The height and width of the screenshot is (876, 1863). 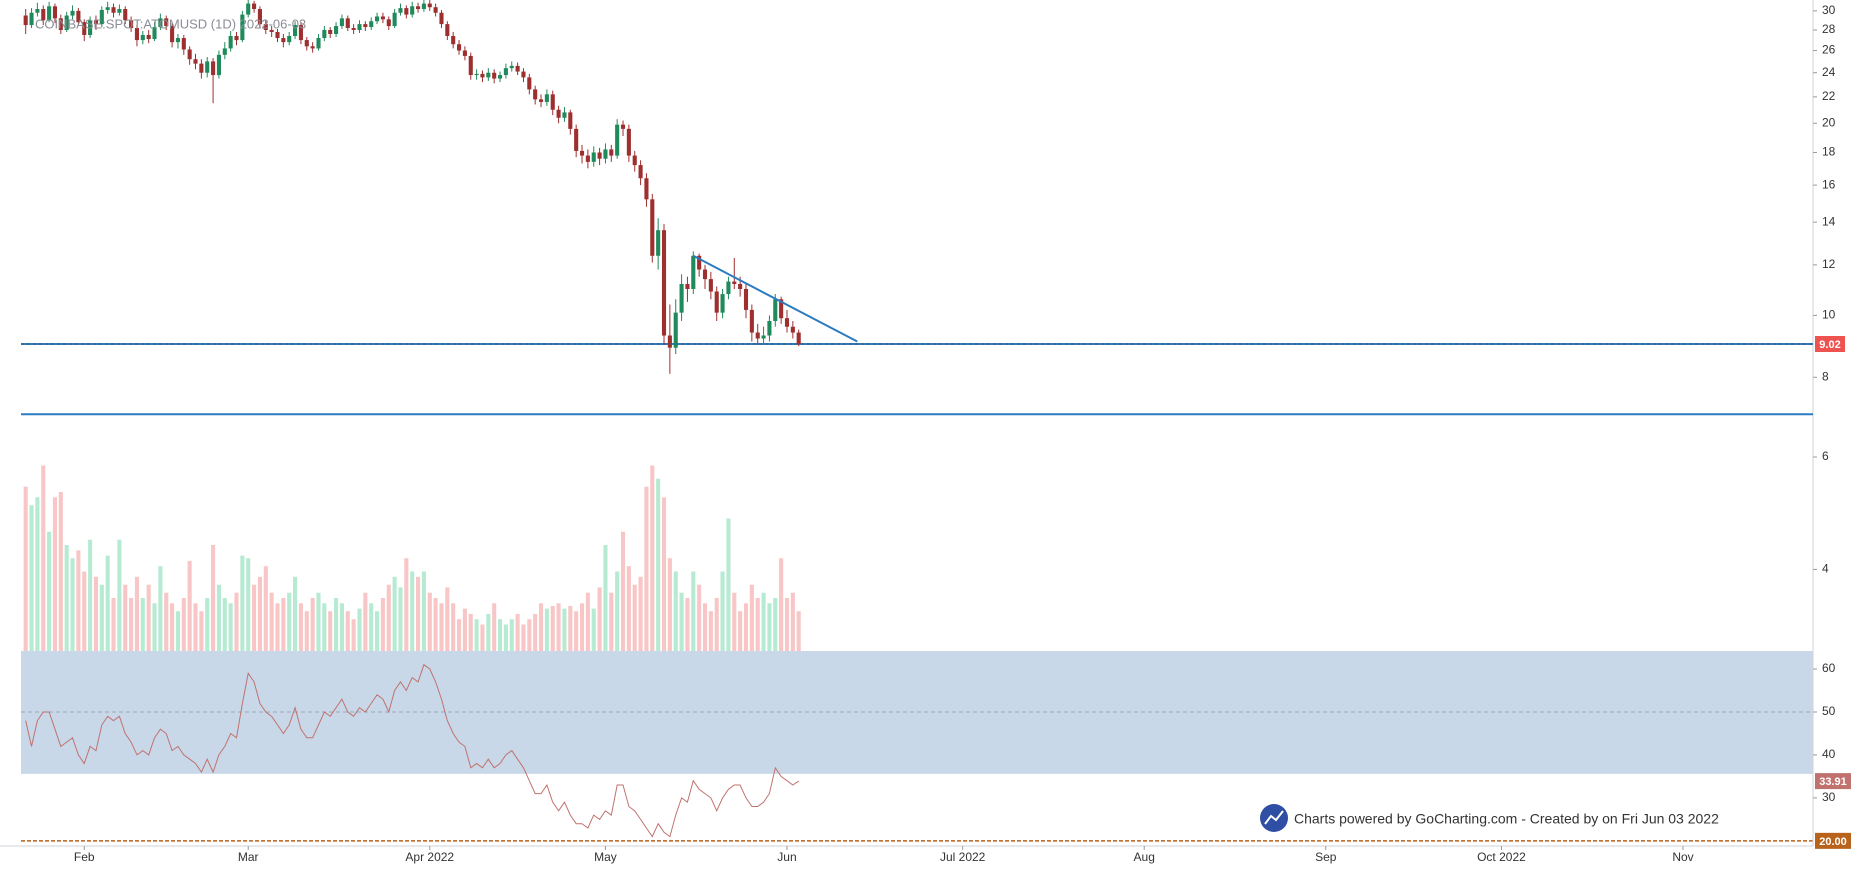 What do you see at coordinates (1829, 122) in the screenshot?
I see `y-tick-label: 20` at bounding box center [1829, 122].